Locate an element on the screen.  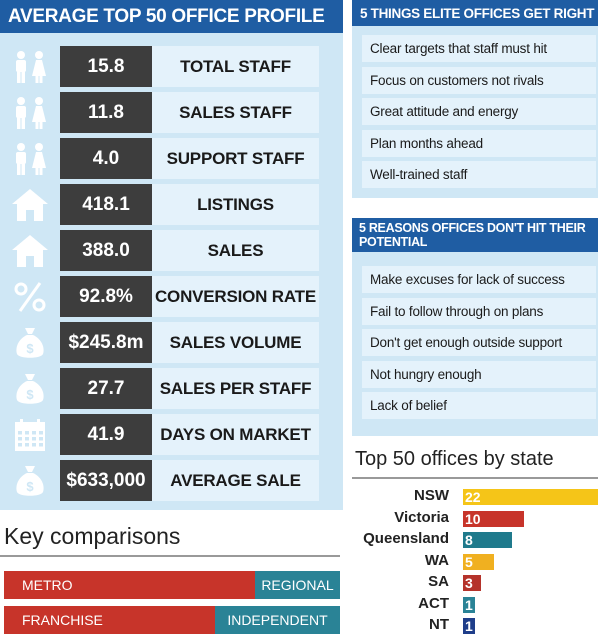
stat-label: SALES PER STAFF is located at coordinates (235, 388).